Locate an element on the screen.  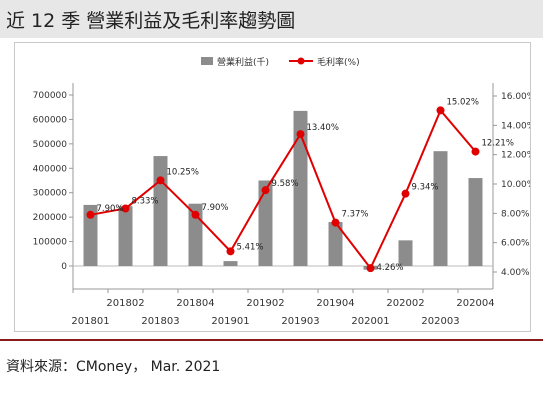
x-category-label: 202001 is located at coordinates (370, 321).